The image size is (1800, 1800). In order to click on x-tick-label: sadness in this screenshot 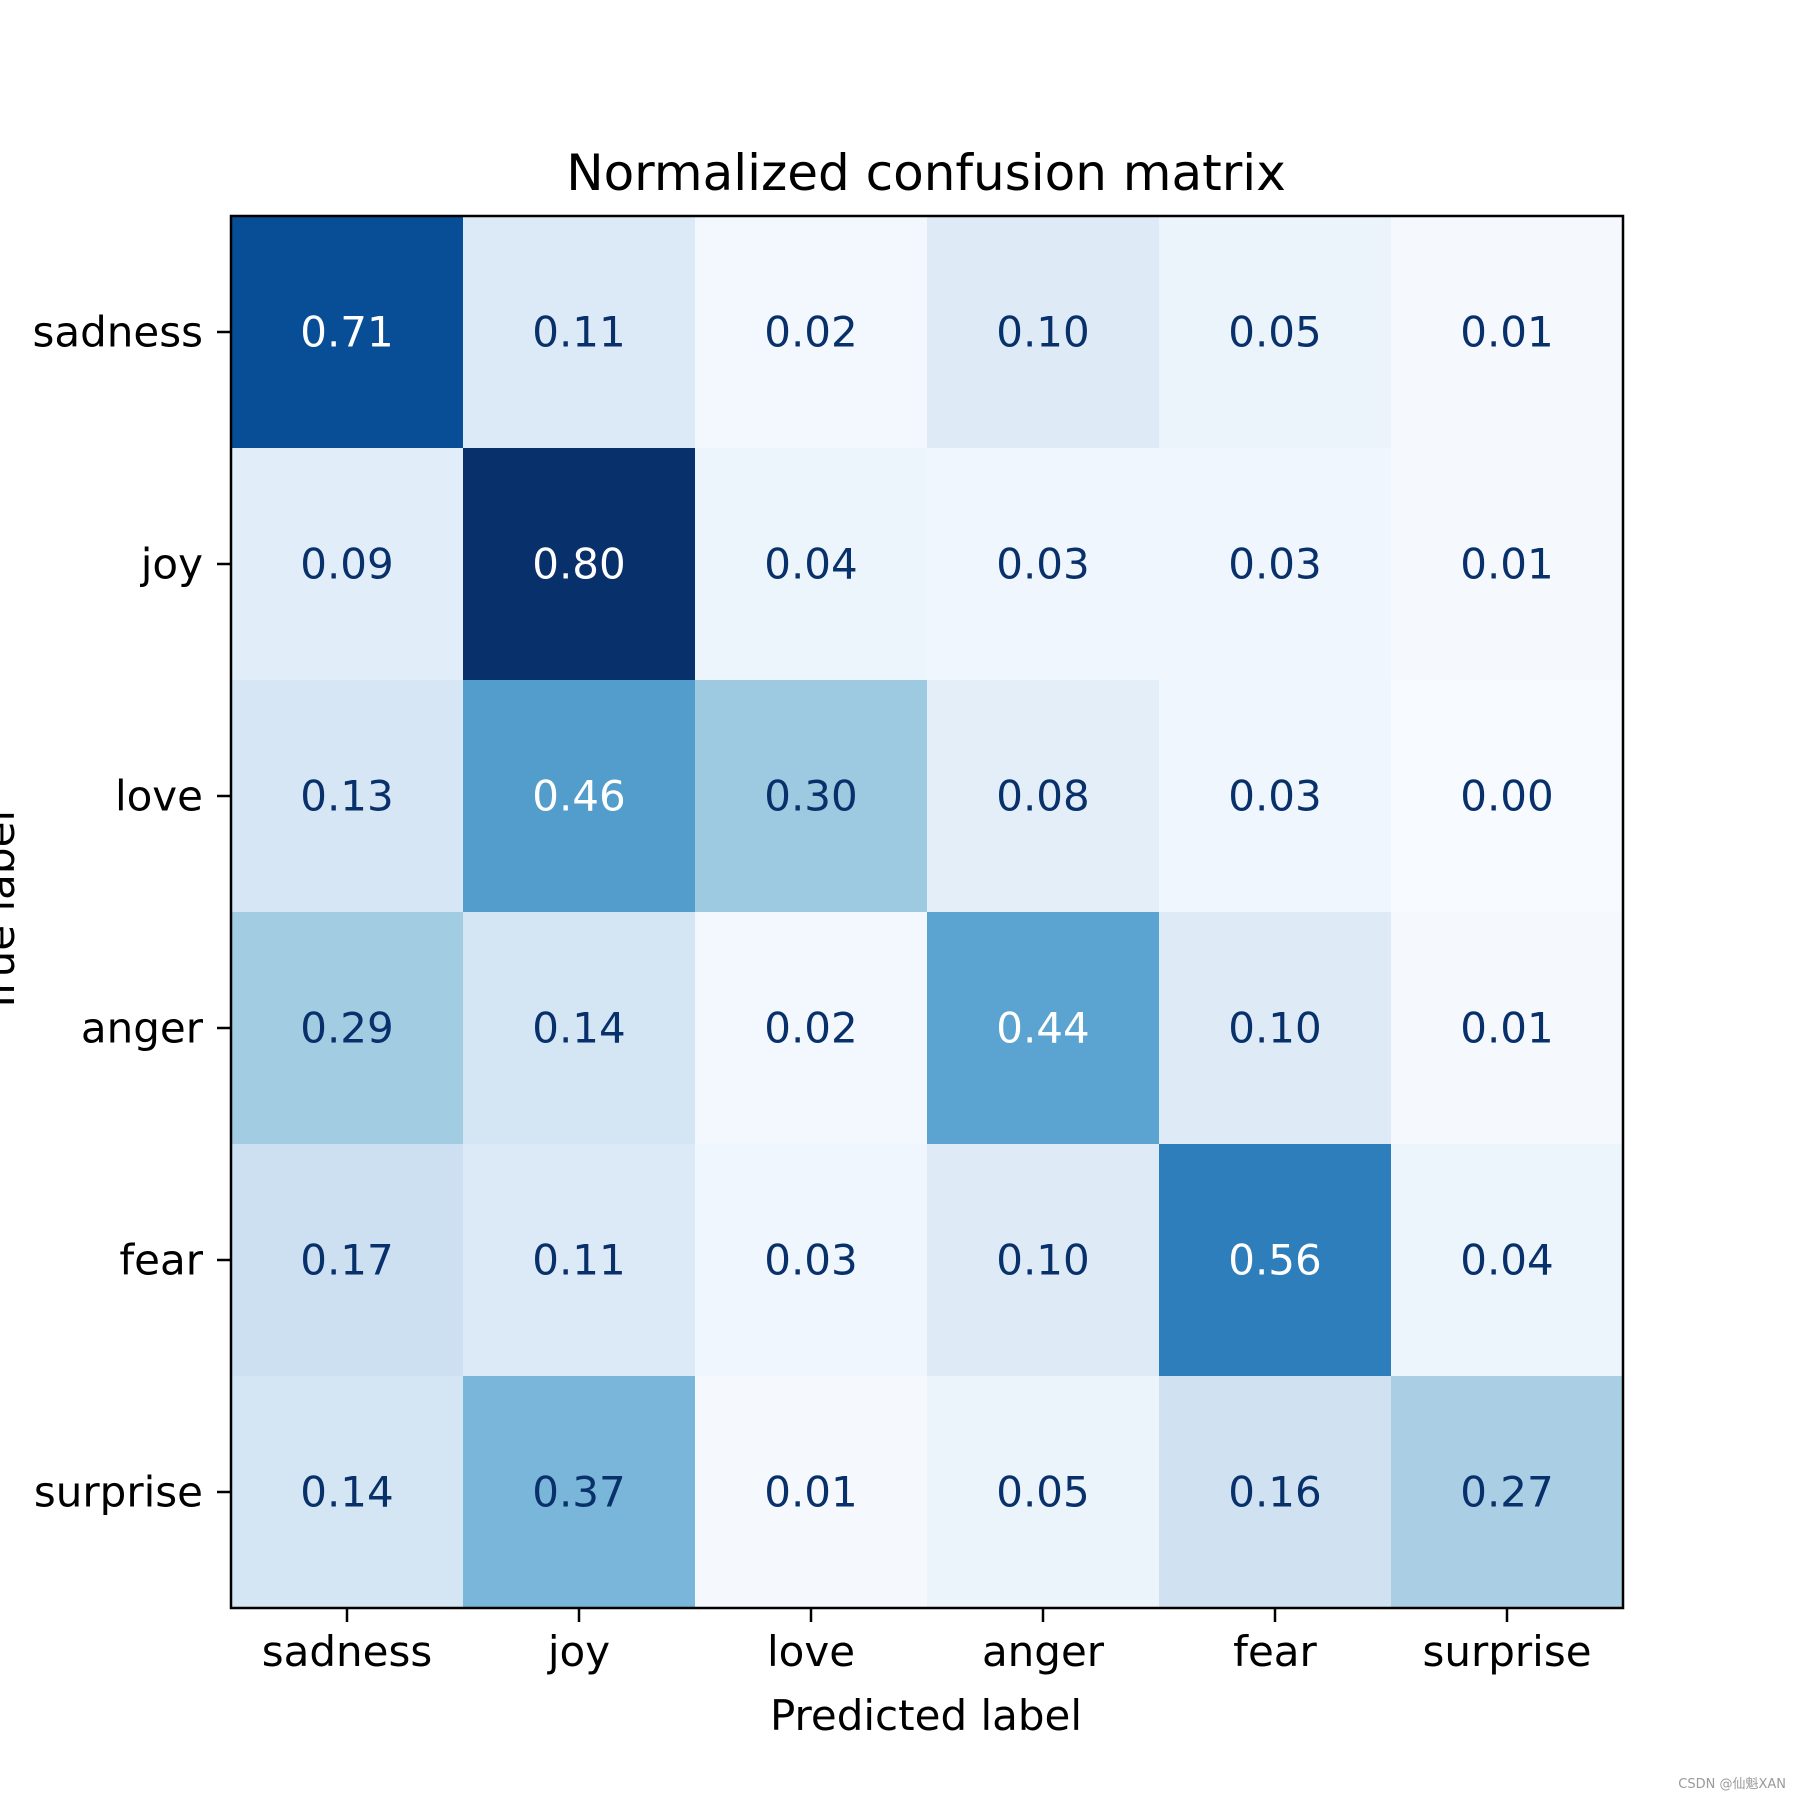, I will do `click(347, 1651)`.